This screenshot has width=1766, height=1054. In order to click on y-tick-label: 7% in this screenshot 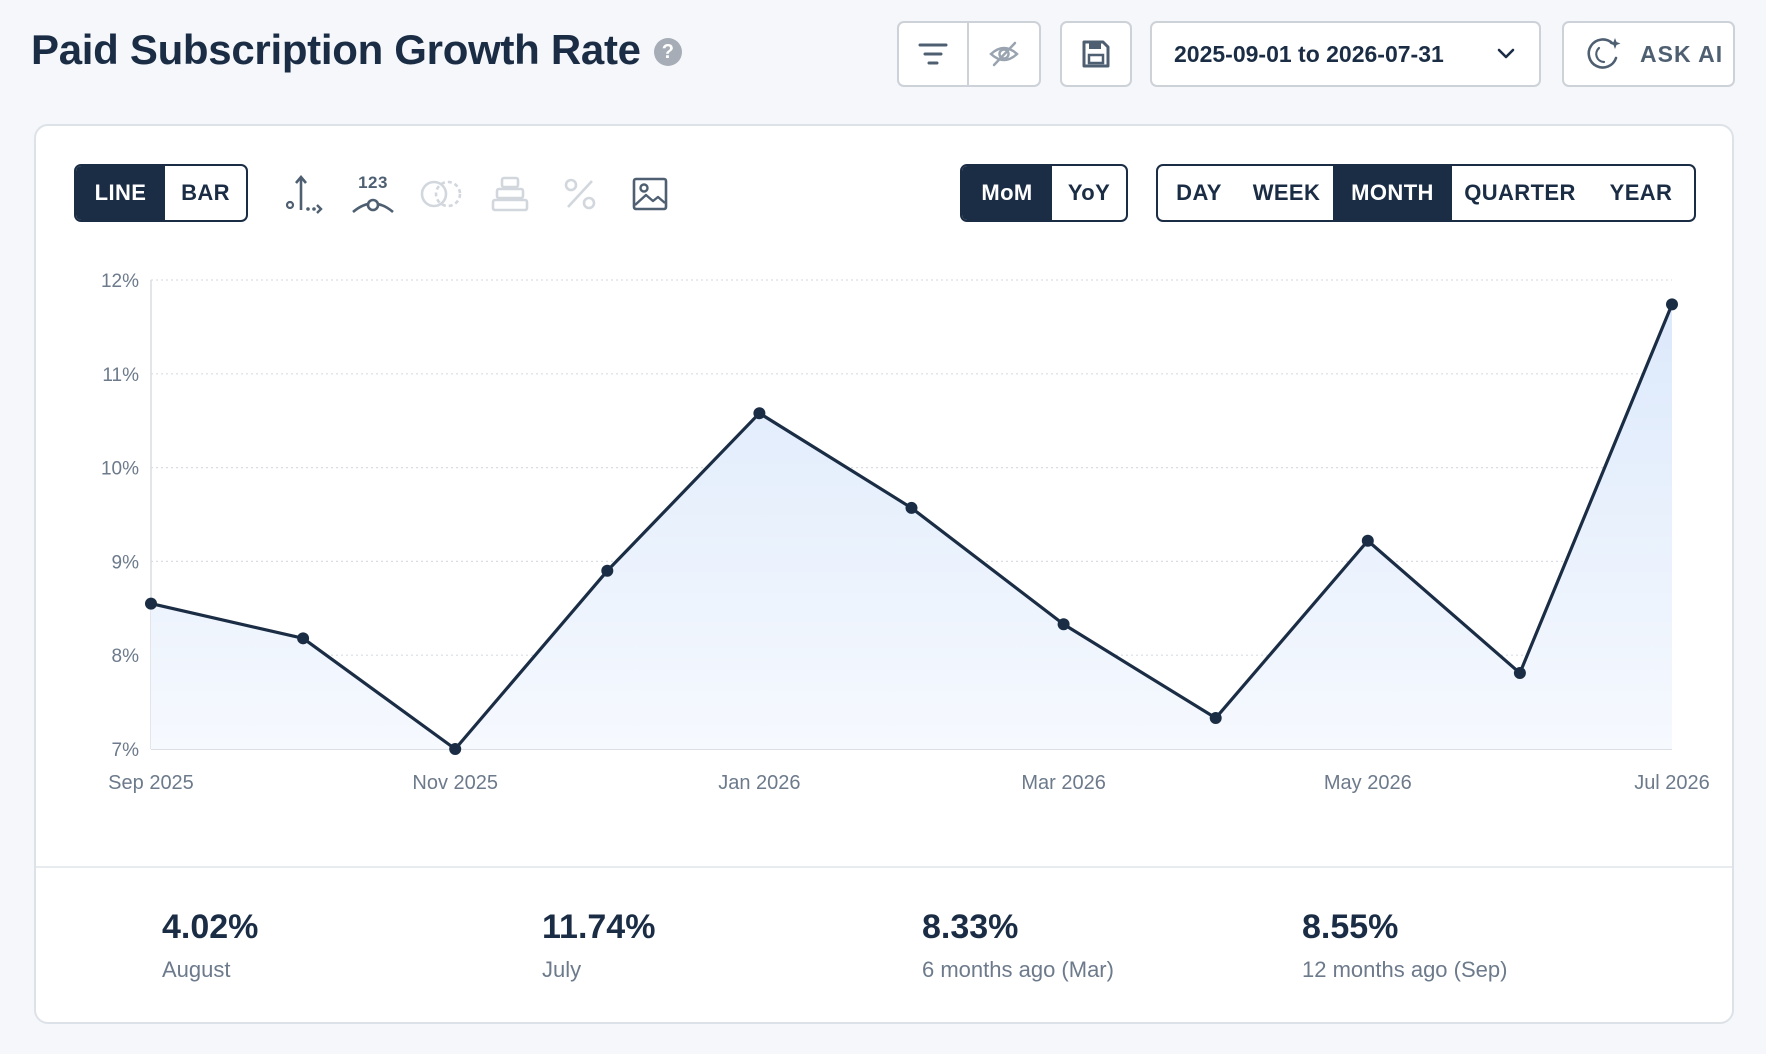, I will do `click(126, 750)`.